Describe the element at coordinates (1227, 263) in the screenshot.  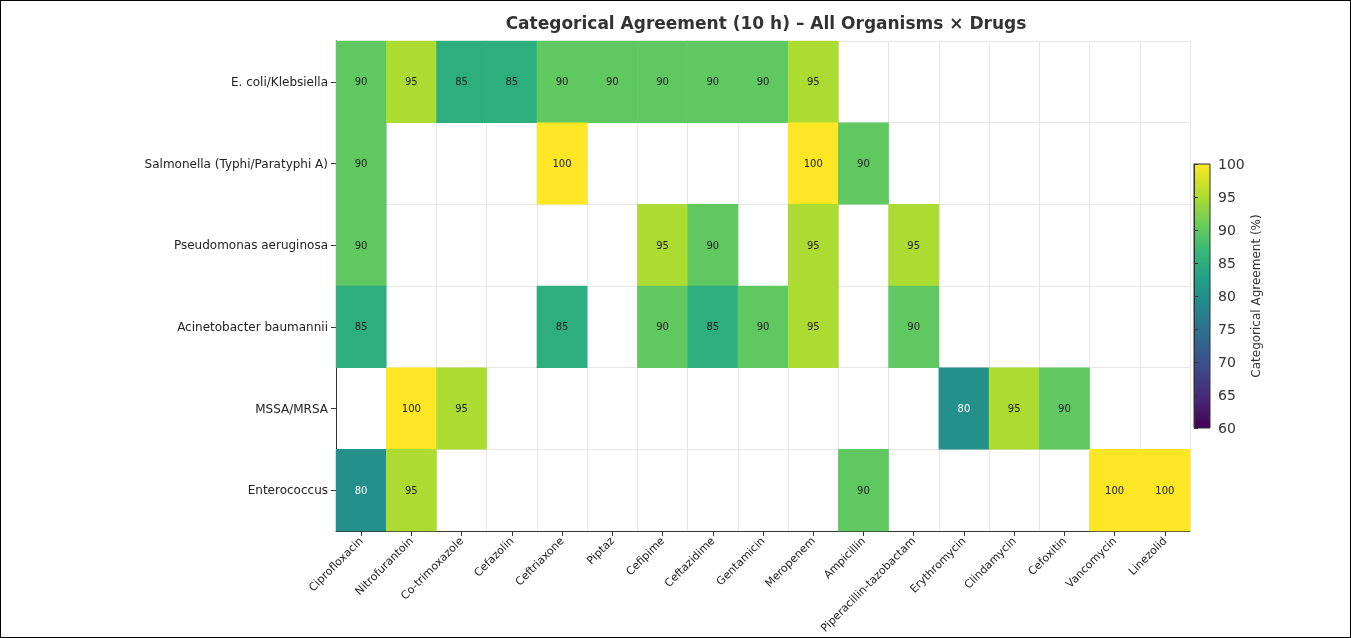
I see `color-bar-label: 85` at that location.